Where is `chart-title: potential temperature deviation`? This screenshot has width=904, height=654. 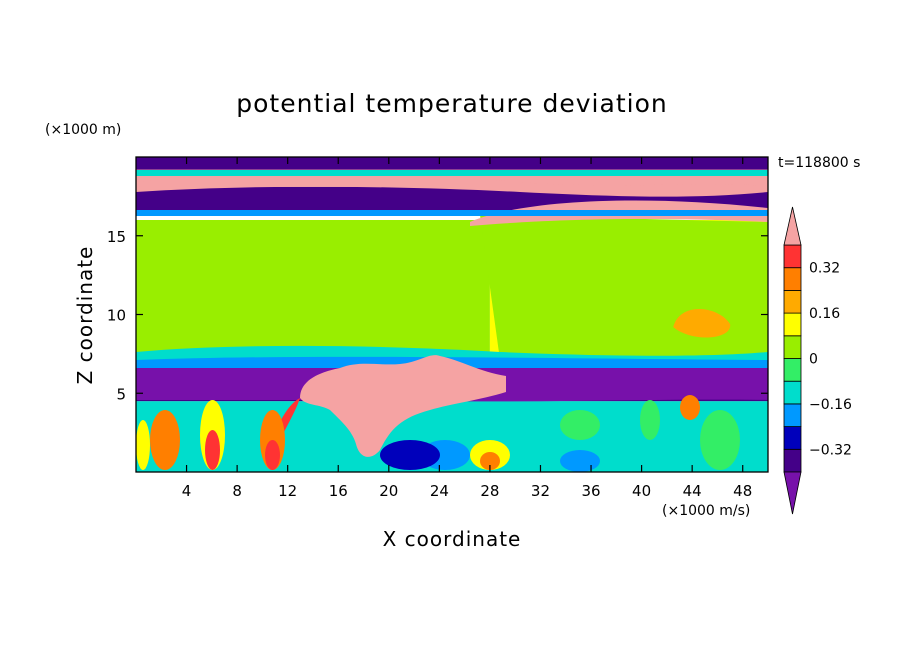
chart-title: potential temperature deviation is located at coordinates (451, 103).